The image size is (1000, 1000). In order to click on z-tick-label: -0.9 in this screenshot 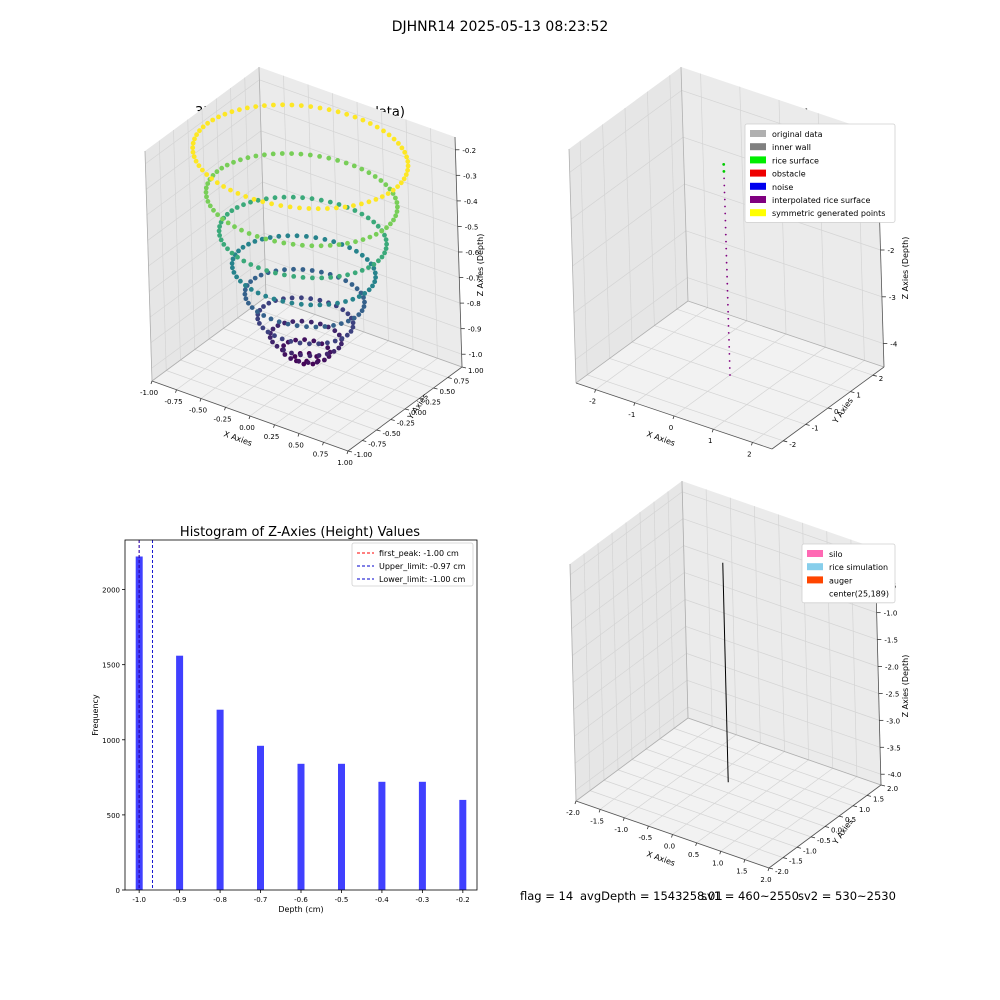, I will do `click(475, 330)`.